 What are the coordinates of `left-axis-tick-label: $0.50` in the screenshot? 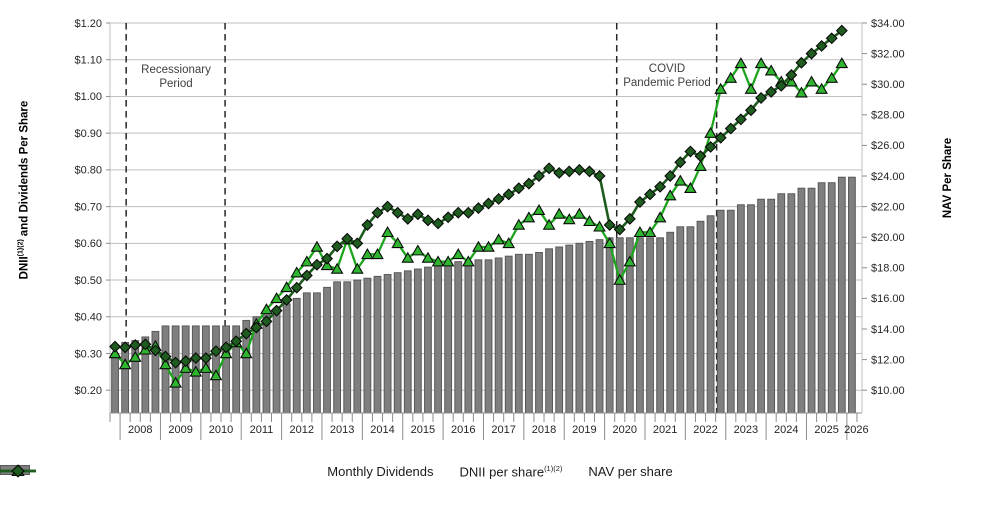 It's located at (88, 281).